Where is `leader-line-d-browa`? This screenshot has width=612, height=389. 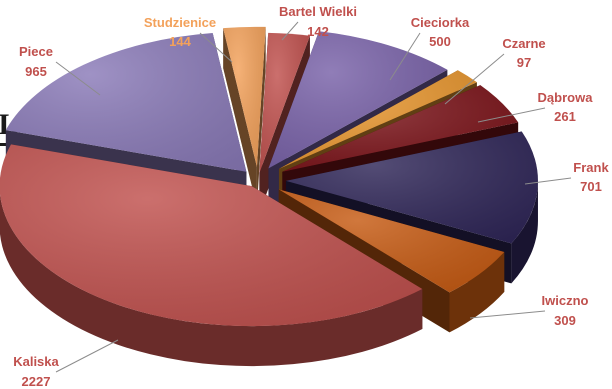 leader-line-d-browa is located at coordinates (511, 115).